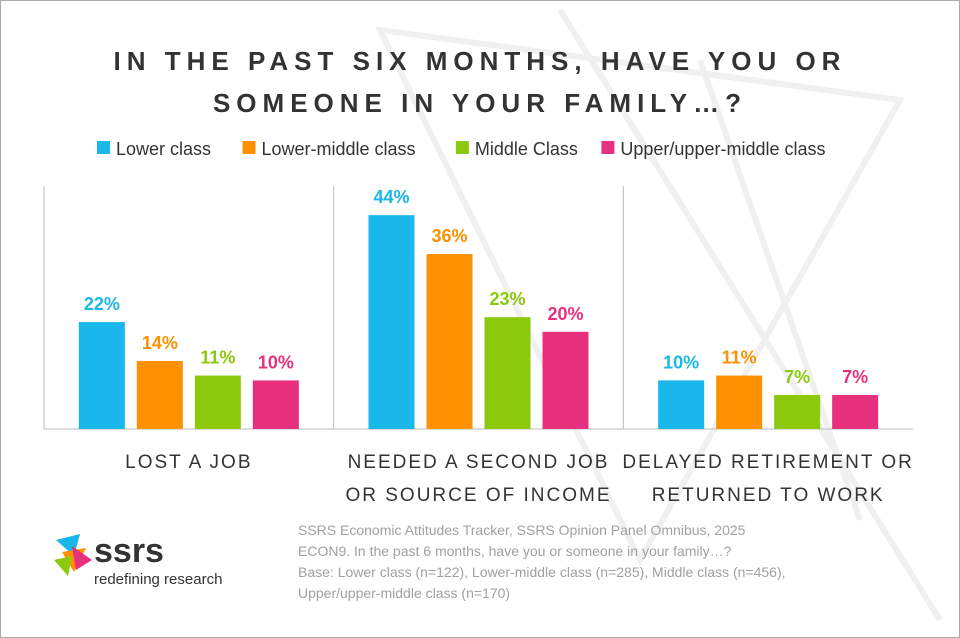 This screenshot has height=638, width=960. What do you see at coordinates (189, 462) in the screenshot?
I see `category-label: LOST A JOB` at bounding box center [189, 462].